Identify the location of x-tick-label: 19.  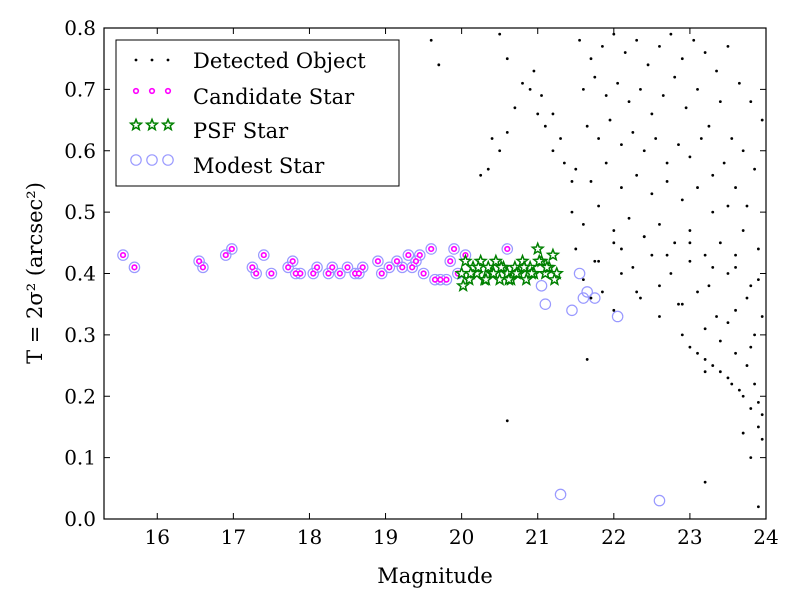
(385, 537).